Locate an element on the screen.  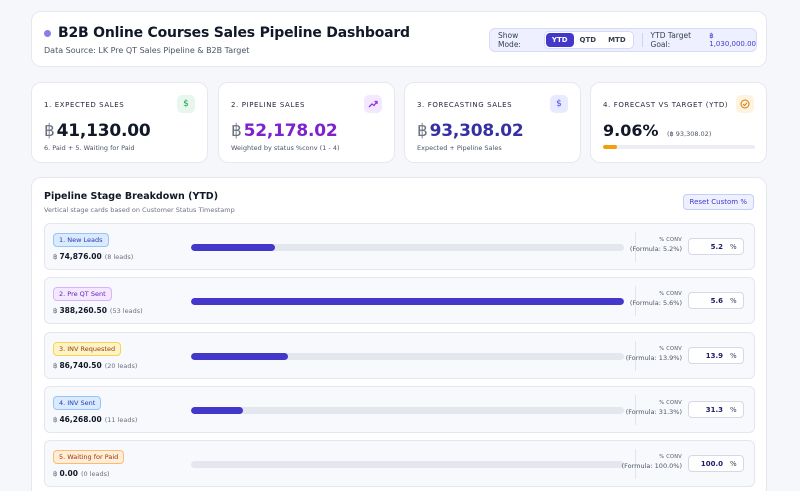
mode-mtd-button: MTD is located at coordinates (617, 40).